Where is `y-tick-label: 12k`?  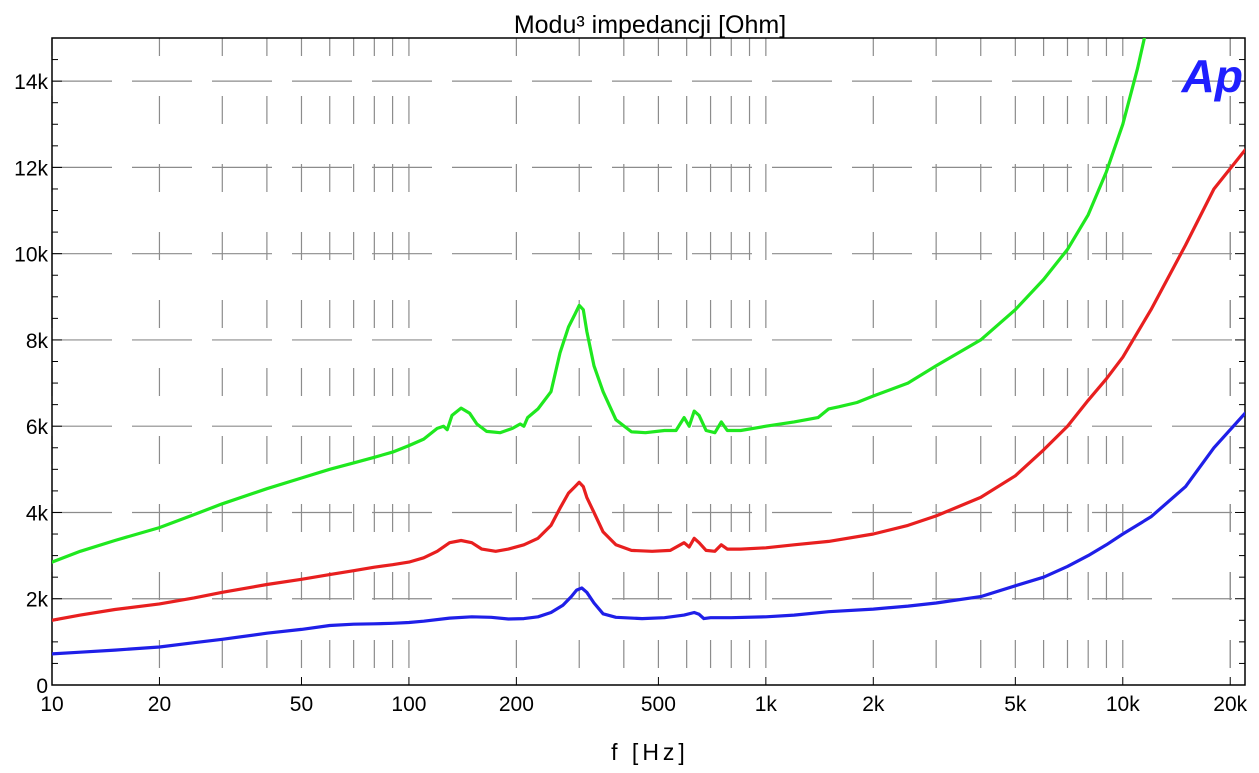 y-tick-label: 12k is located at coordinates (31, 168).